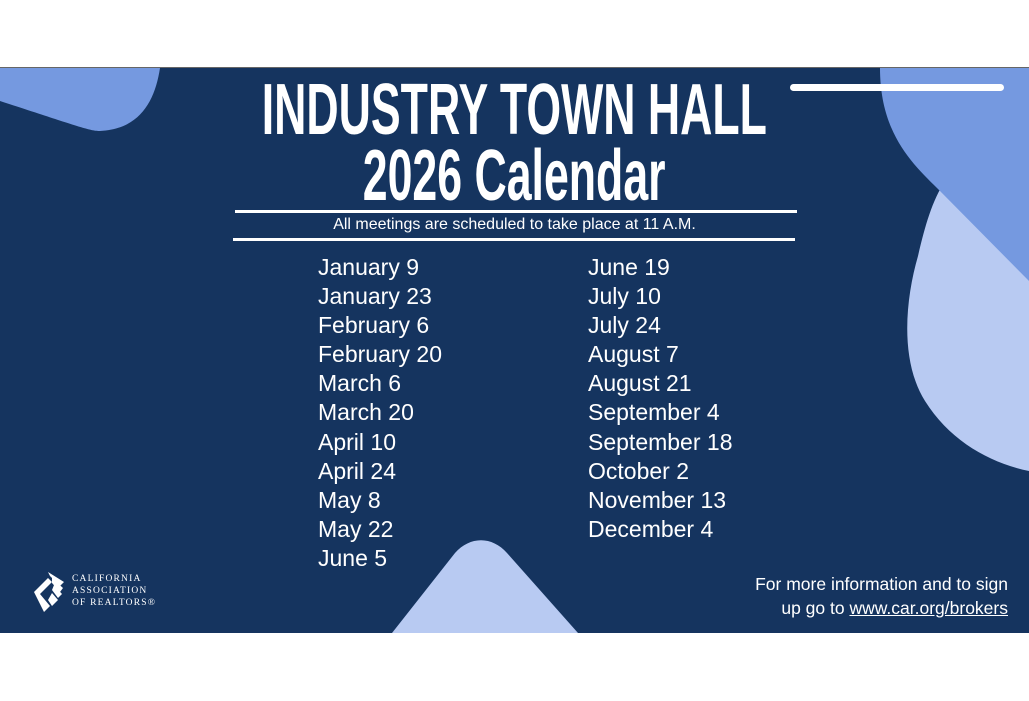  What do you see at coordinates (514, 110) in the screenshot?
I see `title-line1: INDUSTRY TOWN HALL` at bounding box center [514, 110].